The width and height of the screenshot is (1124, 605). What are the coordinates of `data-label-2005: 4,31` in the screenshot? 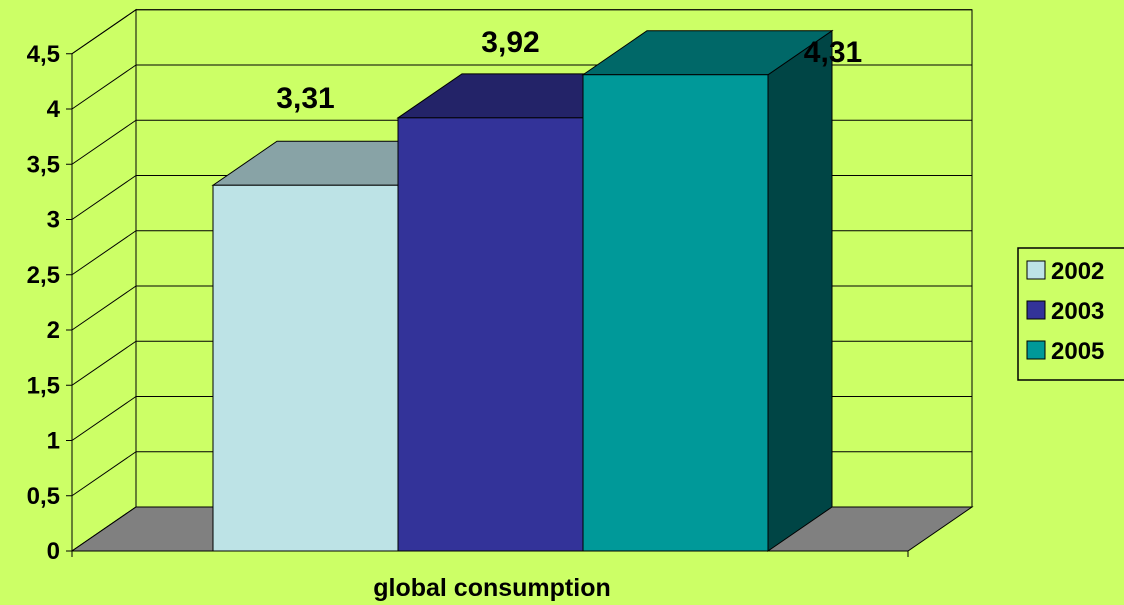 It's located at (833, 52).